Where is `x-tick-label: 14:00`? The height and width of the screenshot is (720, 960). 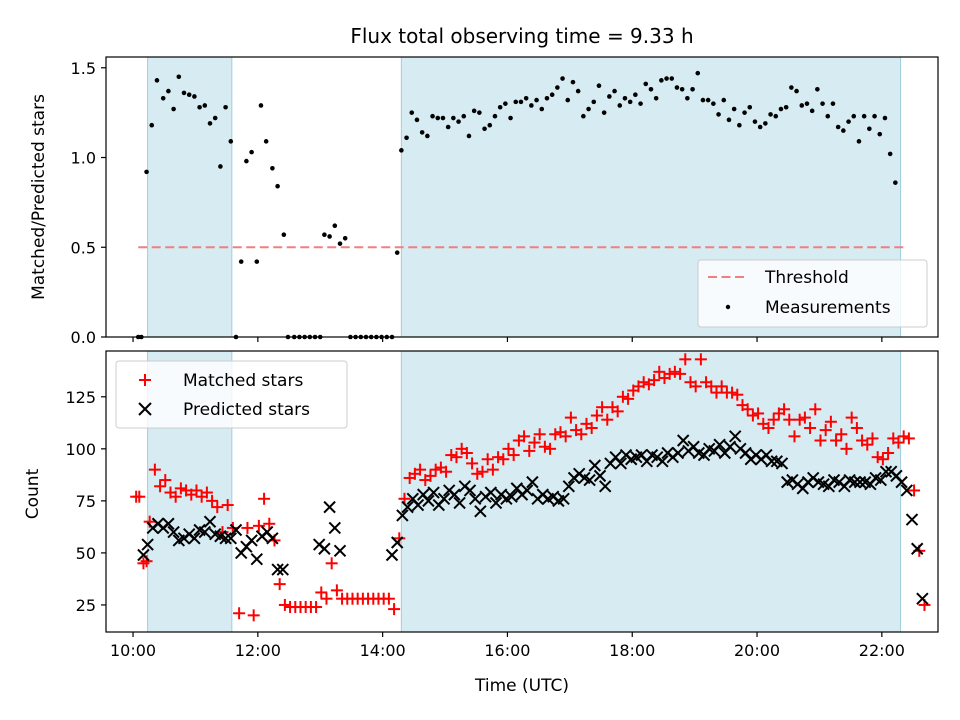
x-tick-label: 14:00 is located at coordinates (383, 650).